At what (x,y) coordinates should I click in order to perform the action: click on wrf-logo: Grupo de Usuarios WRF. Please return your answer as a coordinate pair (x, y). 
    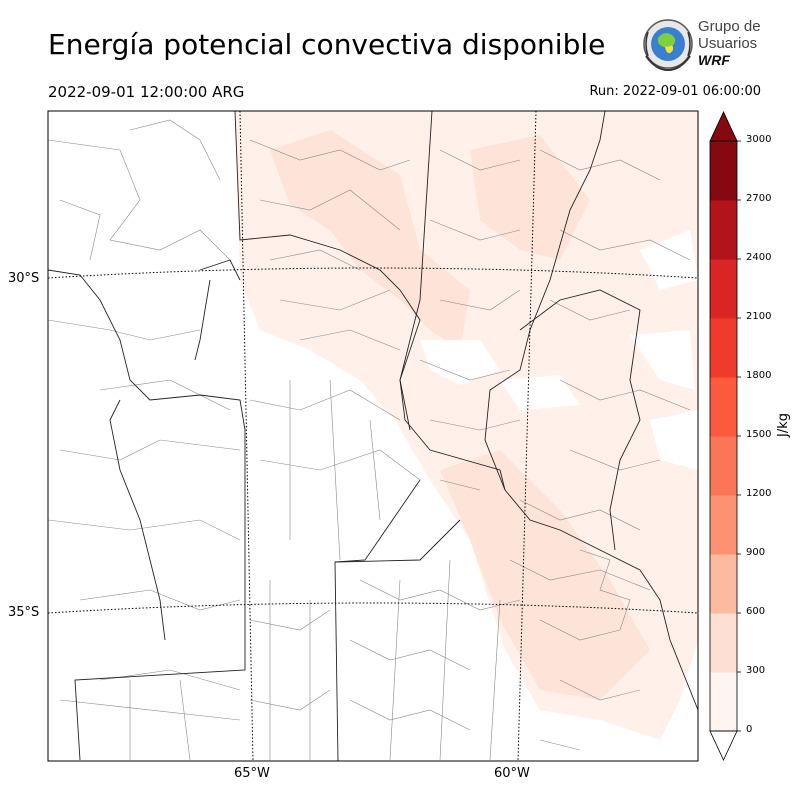
    Looking at the image, I should click on (703, 45).